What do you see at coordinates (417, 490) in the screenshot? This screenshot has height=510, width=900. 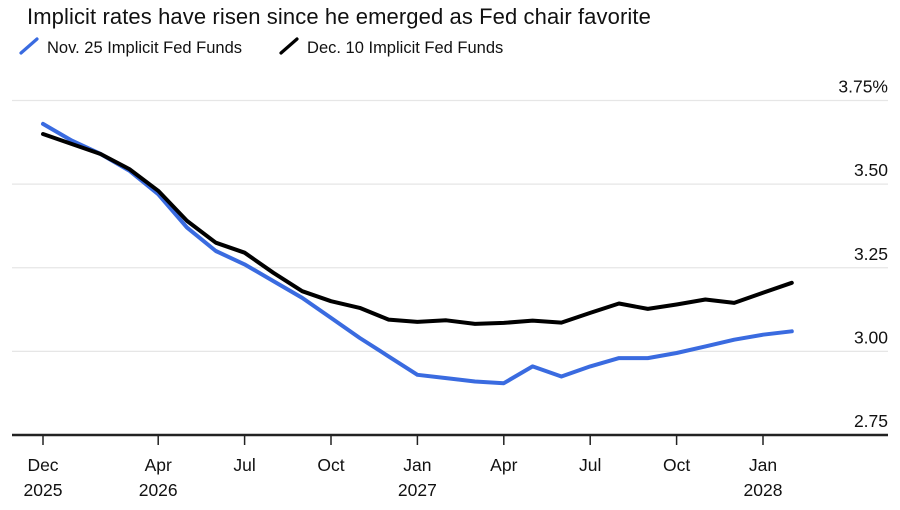 I see `x-tick-year-label: 2027` at bounding box center [417, 490].